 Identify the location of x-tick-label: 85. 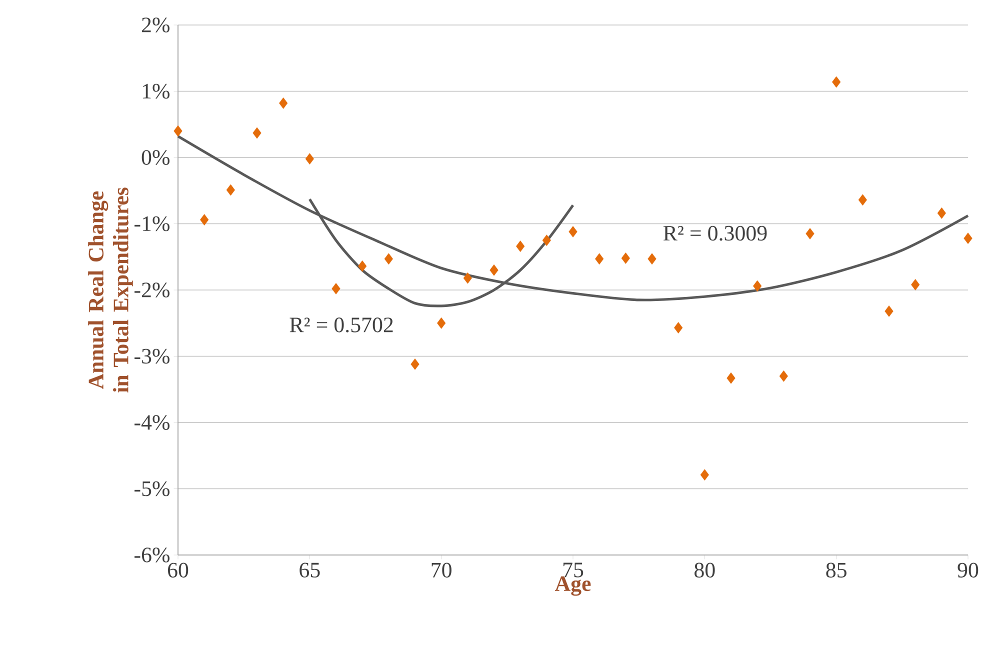
(836, 570).